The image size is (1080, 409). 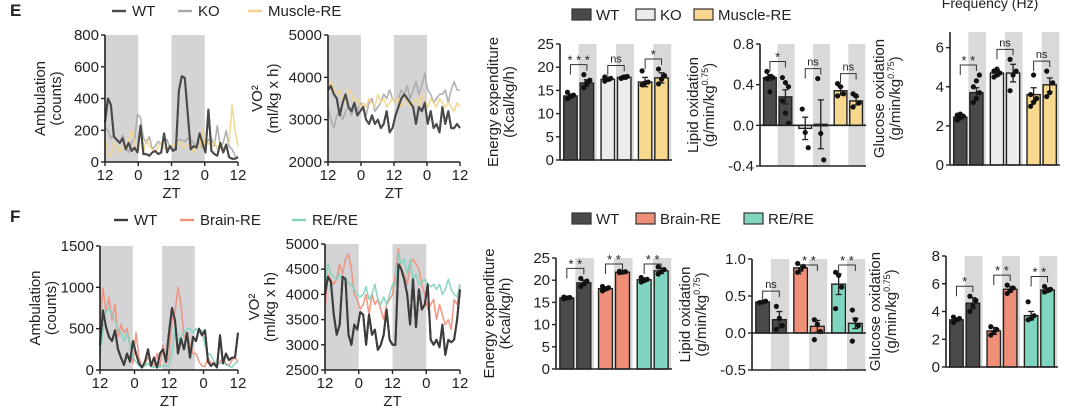 I want to click on significance-label: *, so click(x=653, y=54).